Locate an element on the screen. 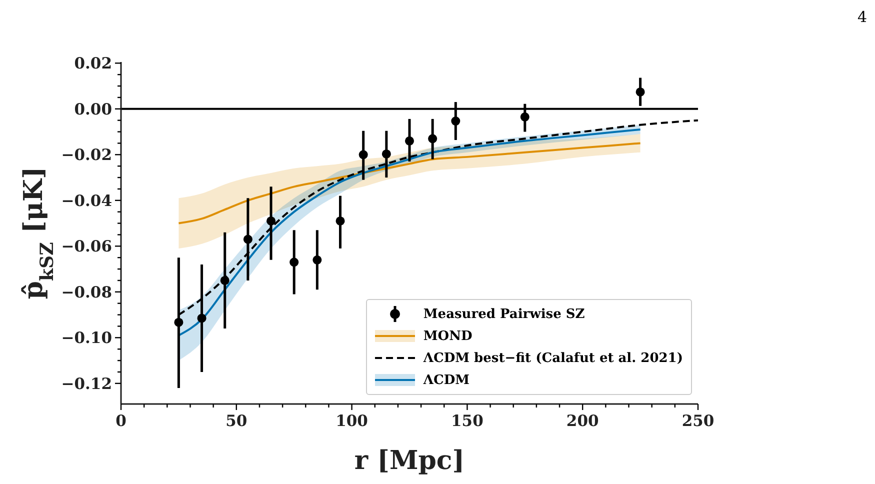  x-tick-label: 200 is located at coordinates (582, 420).